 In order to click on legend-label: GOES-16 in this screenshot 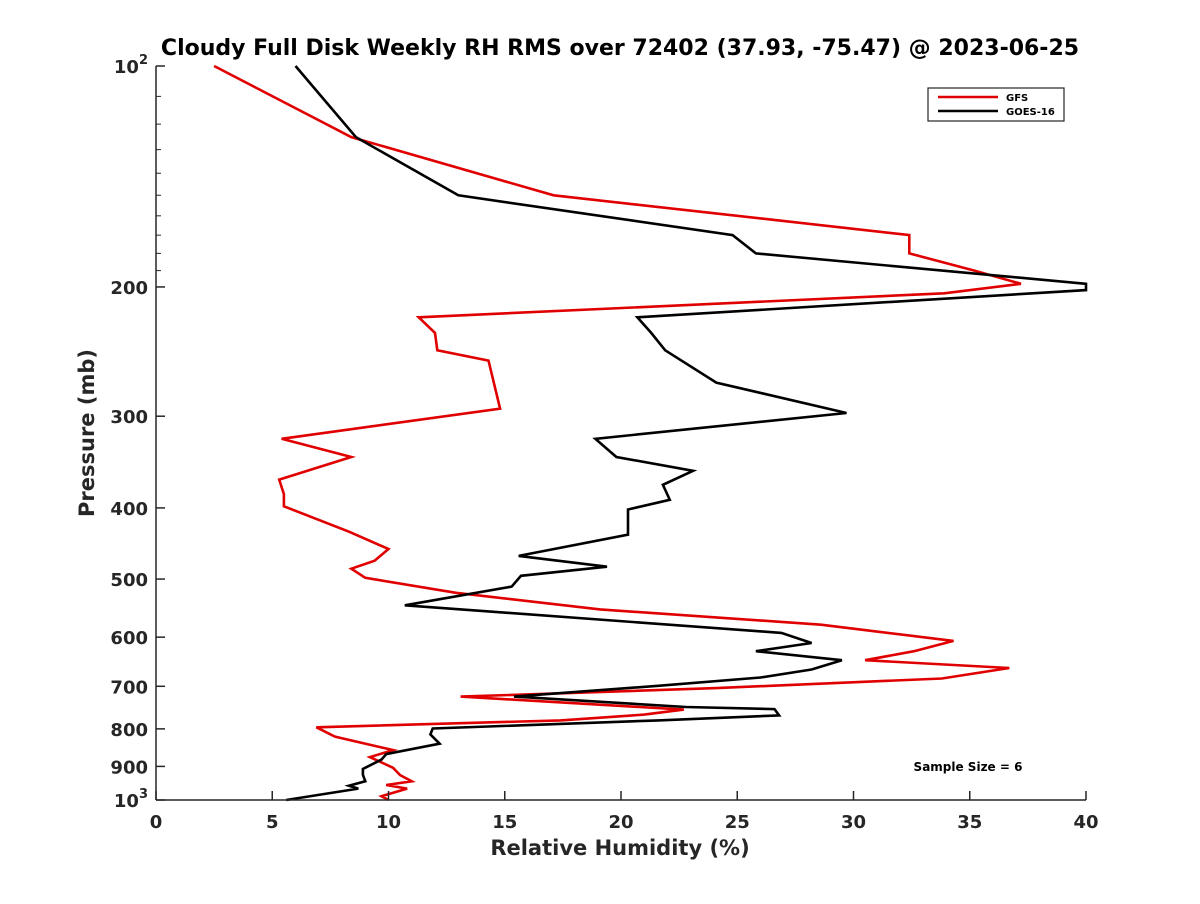, I will do `click(1030, 112)`.